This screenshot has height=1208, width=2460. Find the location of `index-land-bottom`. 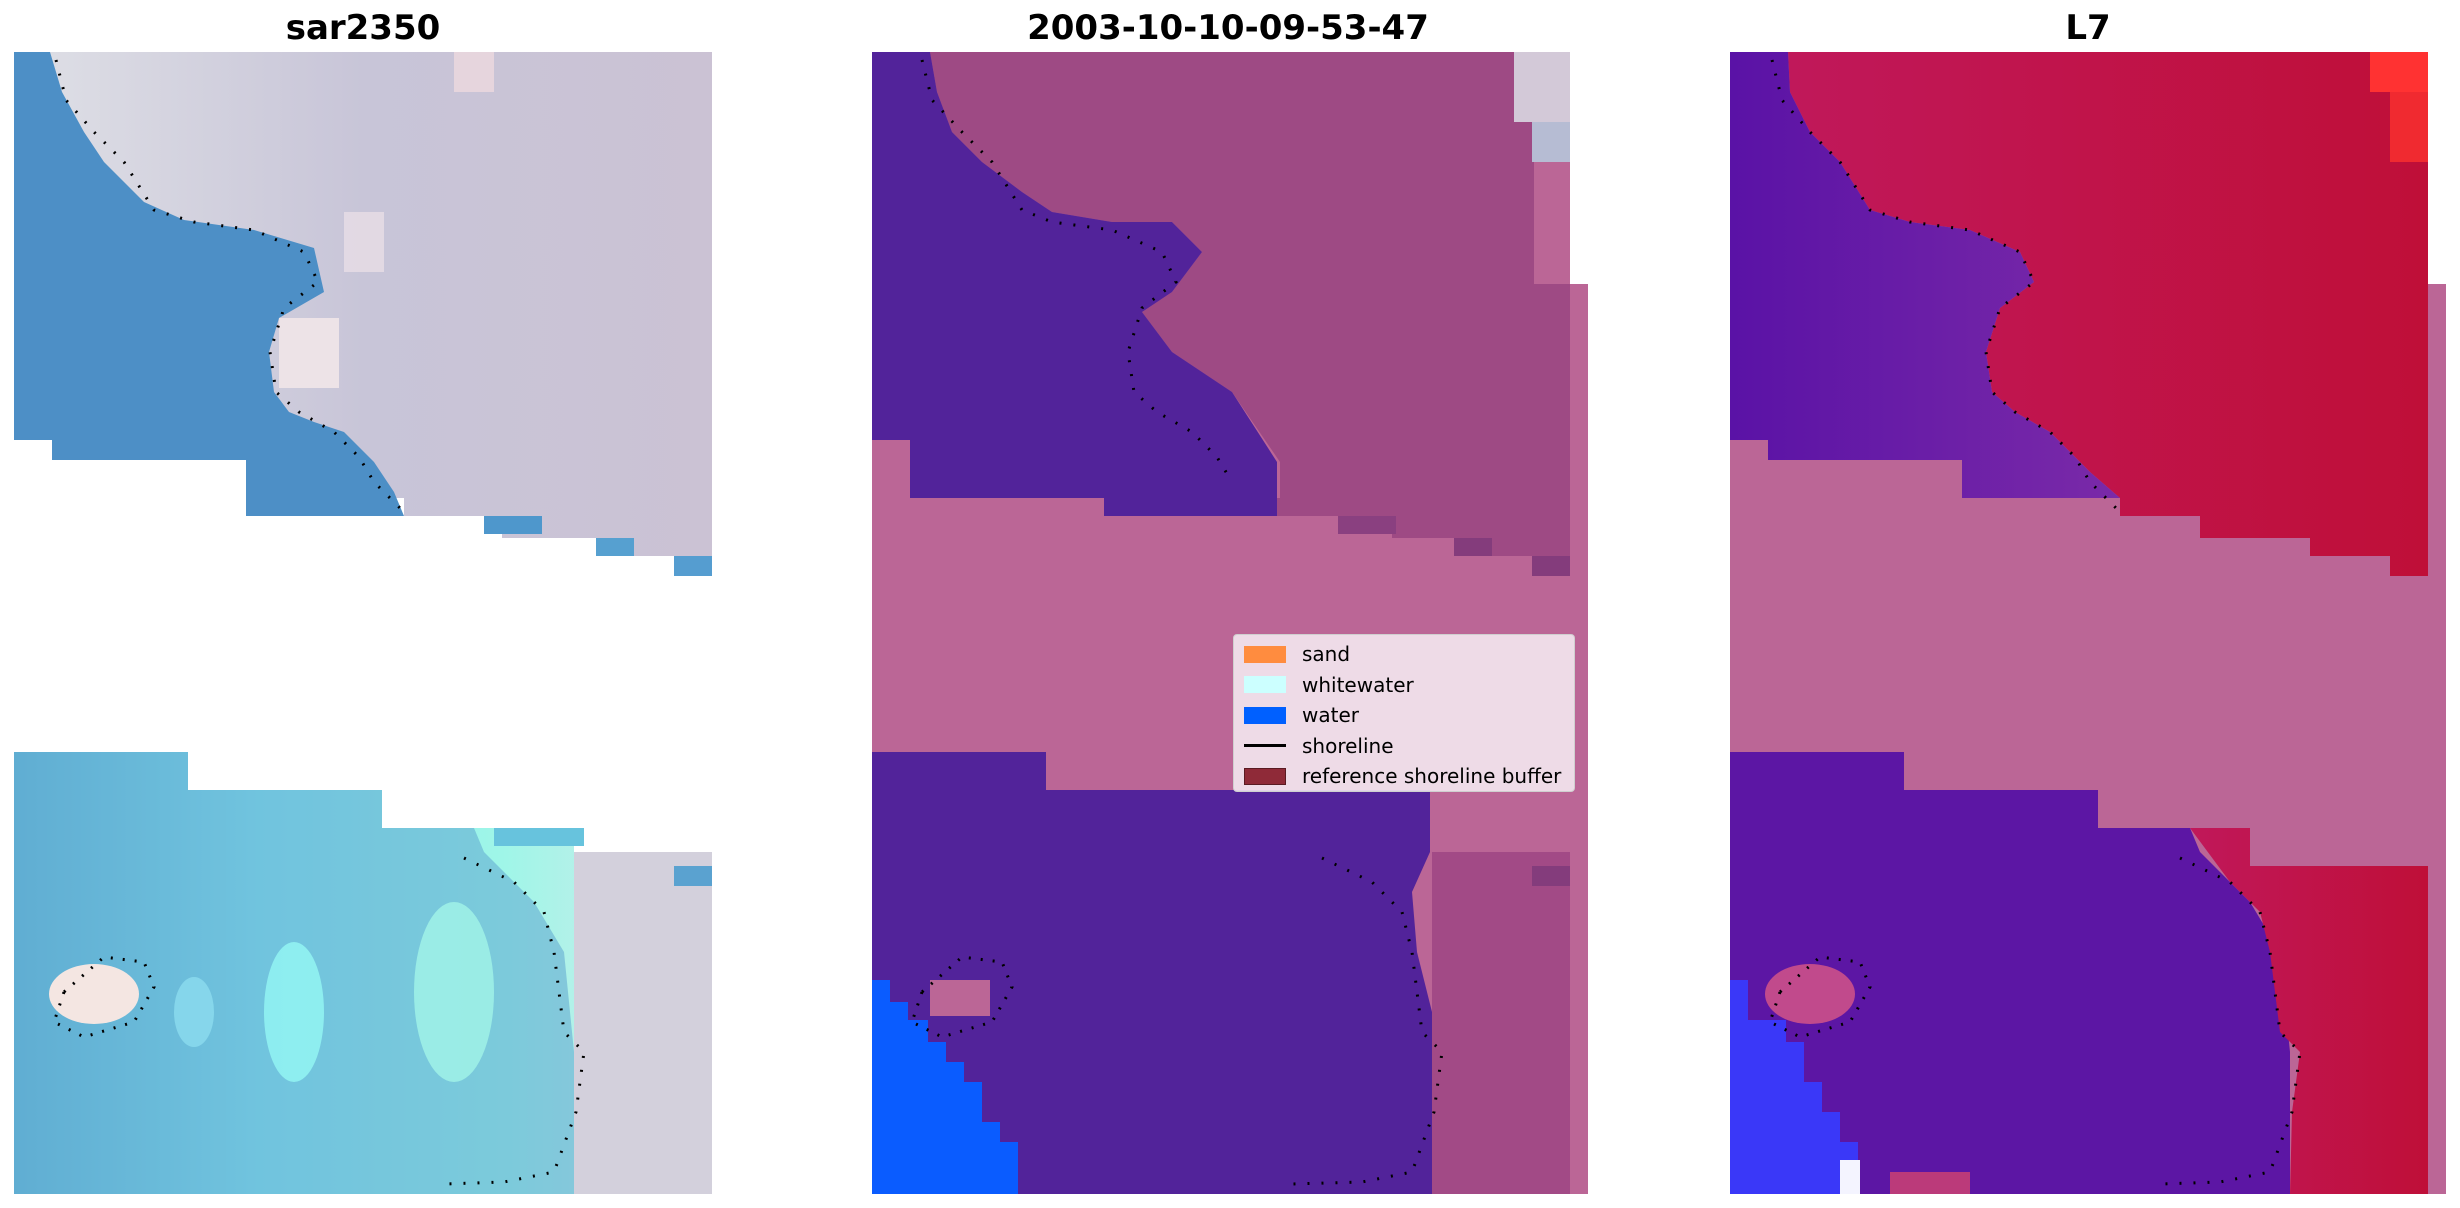

index-land-bottom is located at coordinates (2309, 1011).